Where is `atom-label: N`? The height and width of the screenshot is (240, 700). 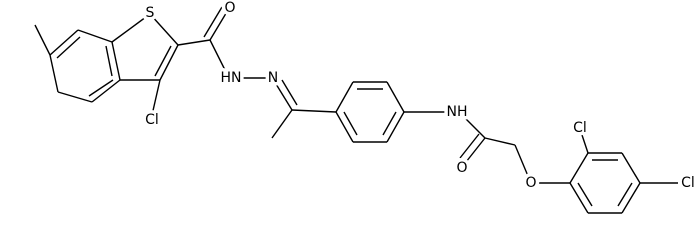
atom-label: N is located at coordinates (273, 78).